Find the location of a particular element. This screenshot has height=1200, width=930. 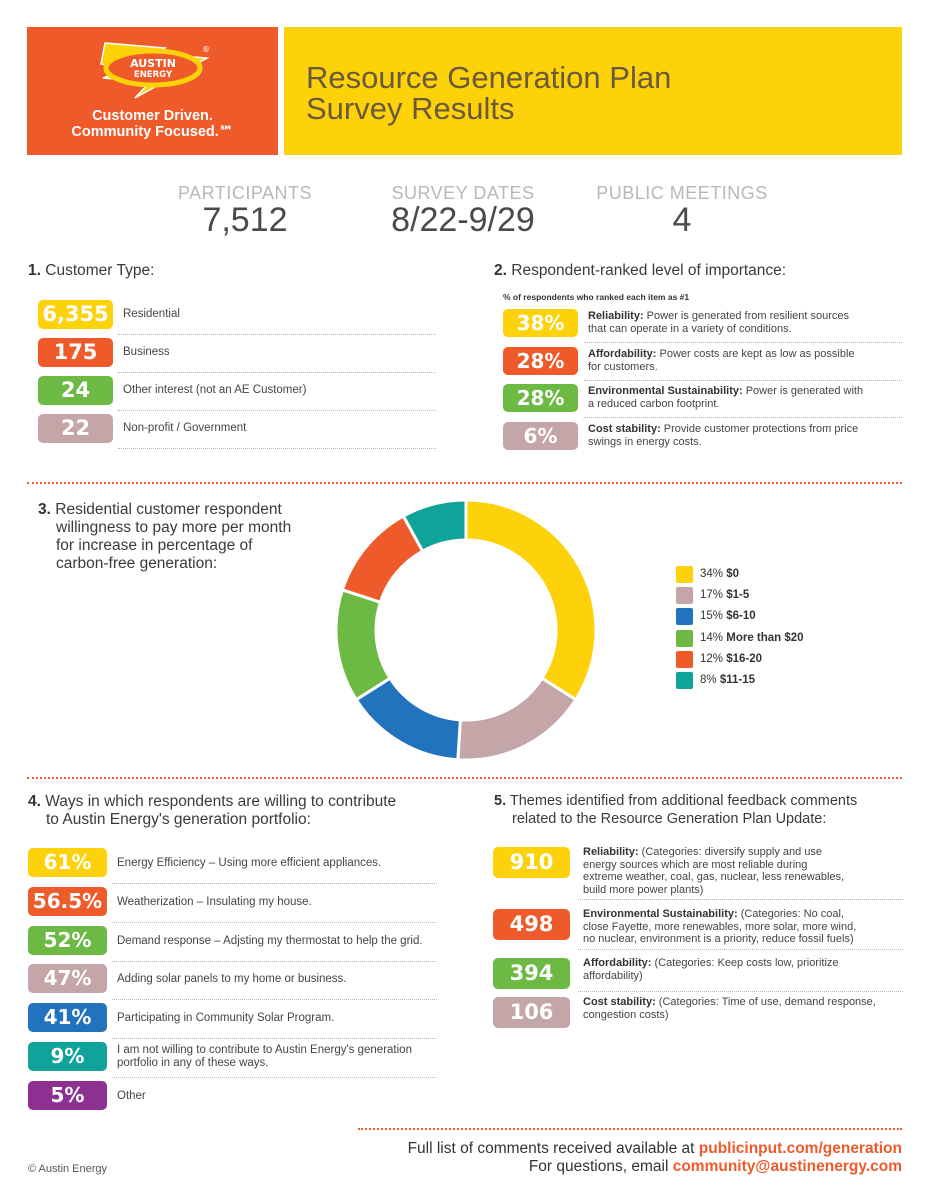

theme-desc-line: build more power plants) is located at coordinates (643, 889).